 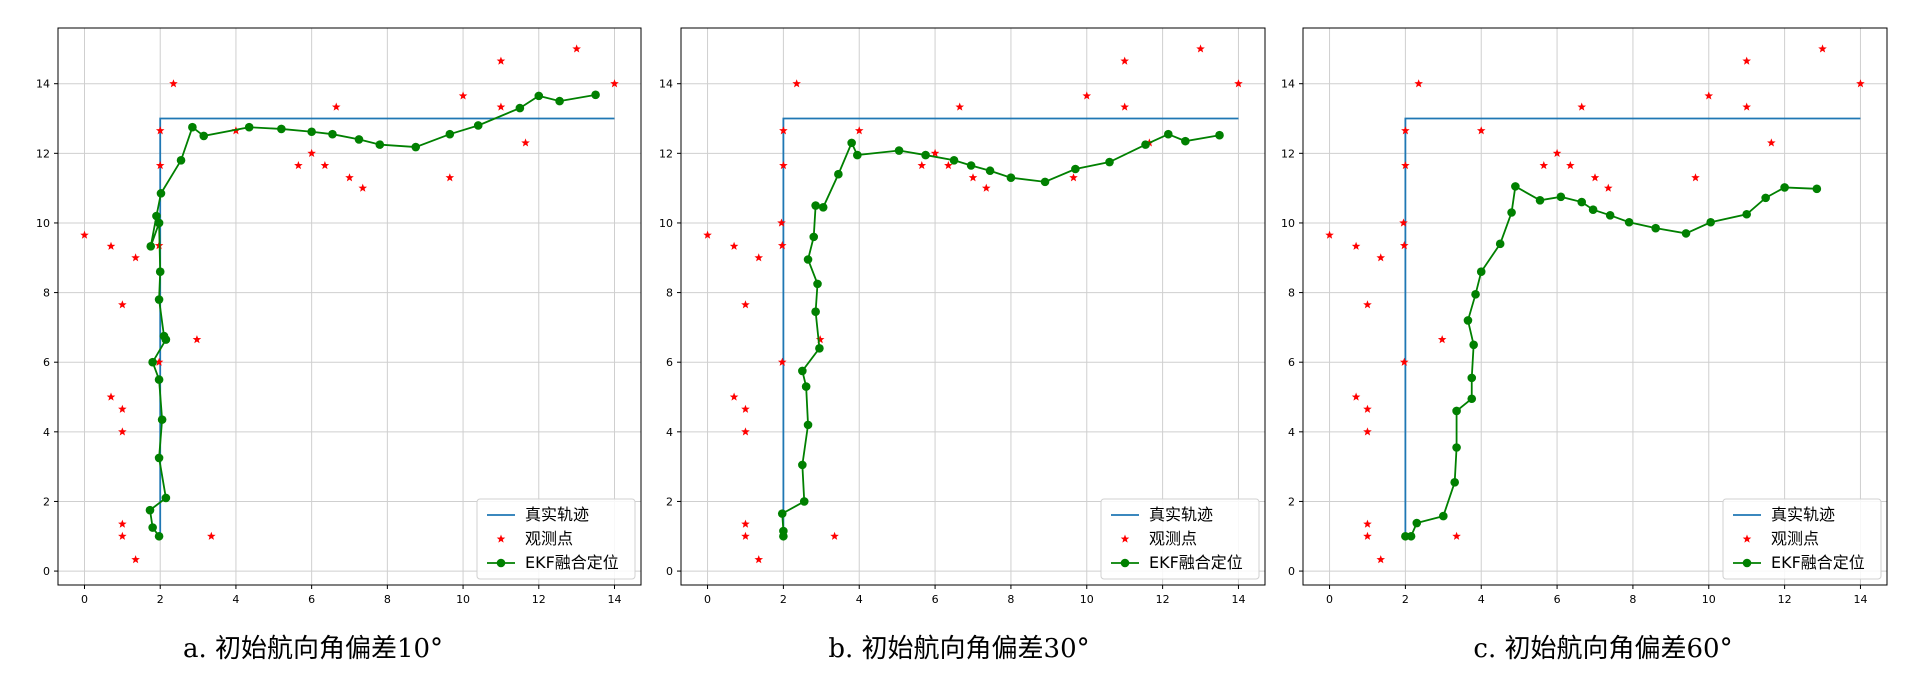 I want to click on x-tick-label-c: 14, so click(x=1860, y=599).